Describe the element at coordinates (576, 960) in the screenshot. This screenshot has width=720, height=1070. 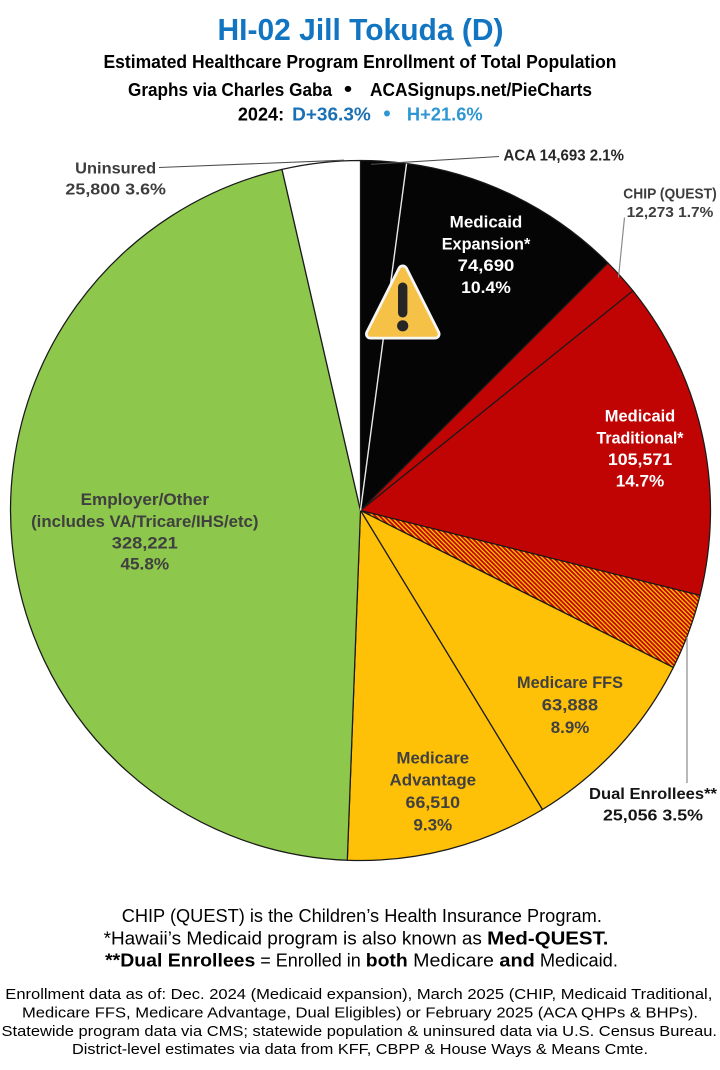
I see `svg-text: Medicaid.` at that location.